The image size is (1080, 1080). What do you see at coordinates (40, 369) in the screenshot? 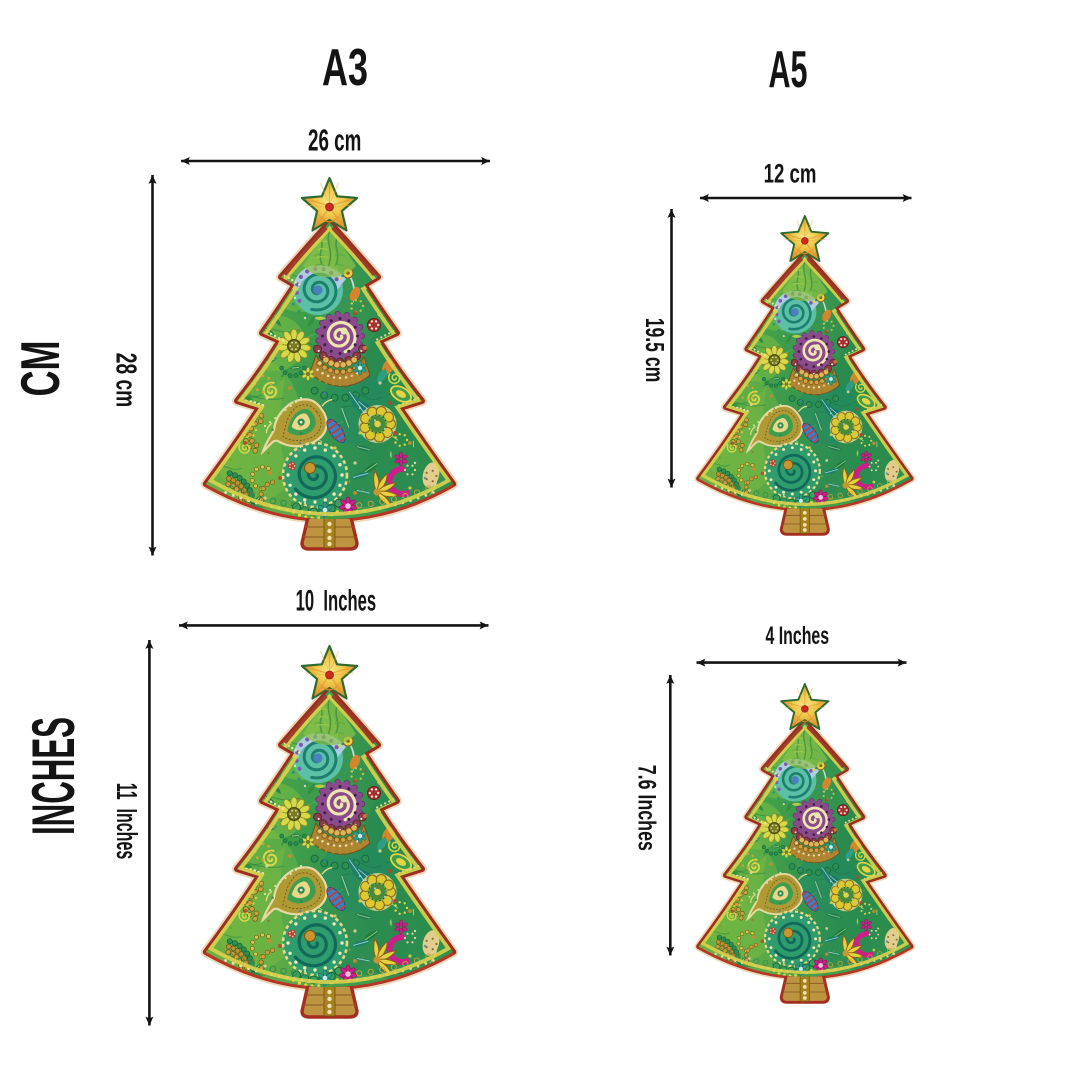
I see `svg-text: CM` at bounding box center [40, 369].